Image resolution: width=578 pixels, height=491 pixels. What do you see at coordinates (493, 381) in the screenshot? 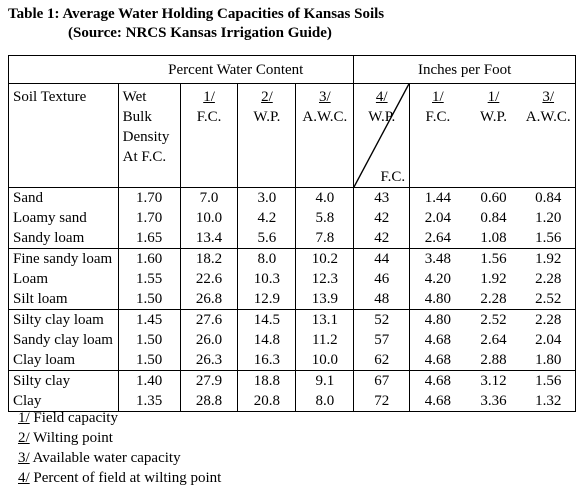
I see `cell-in-wp: 3.12` at bounding box center [493, 381].